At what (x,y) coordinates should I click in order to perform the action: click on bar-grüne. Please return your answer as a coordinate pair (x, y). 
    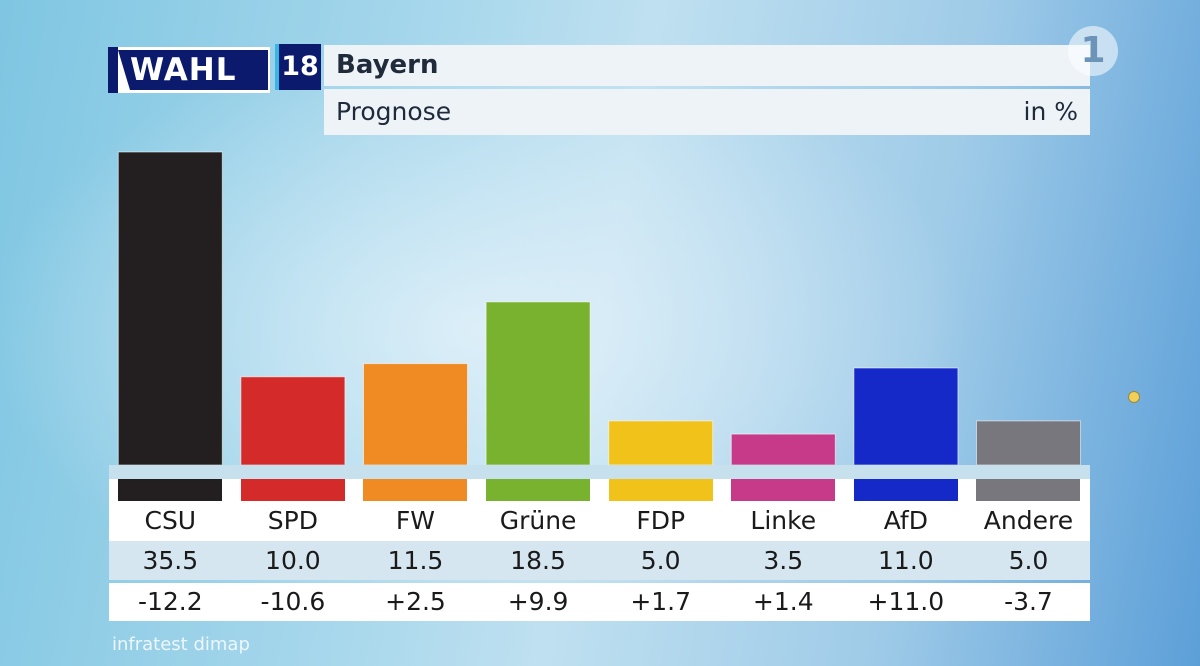
    Looking at the image, I should click on (538, 383).